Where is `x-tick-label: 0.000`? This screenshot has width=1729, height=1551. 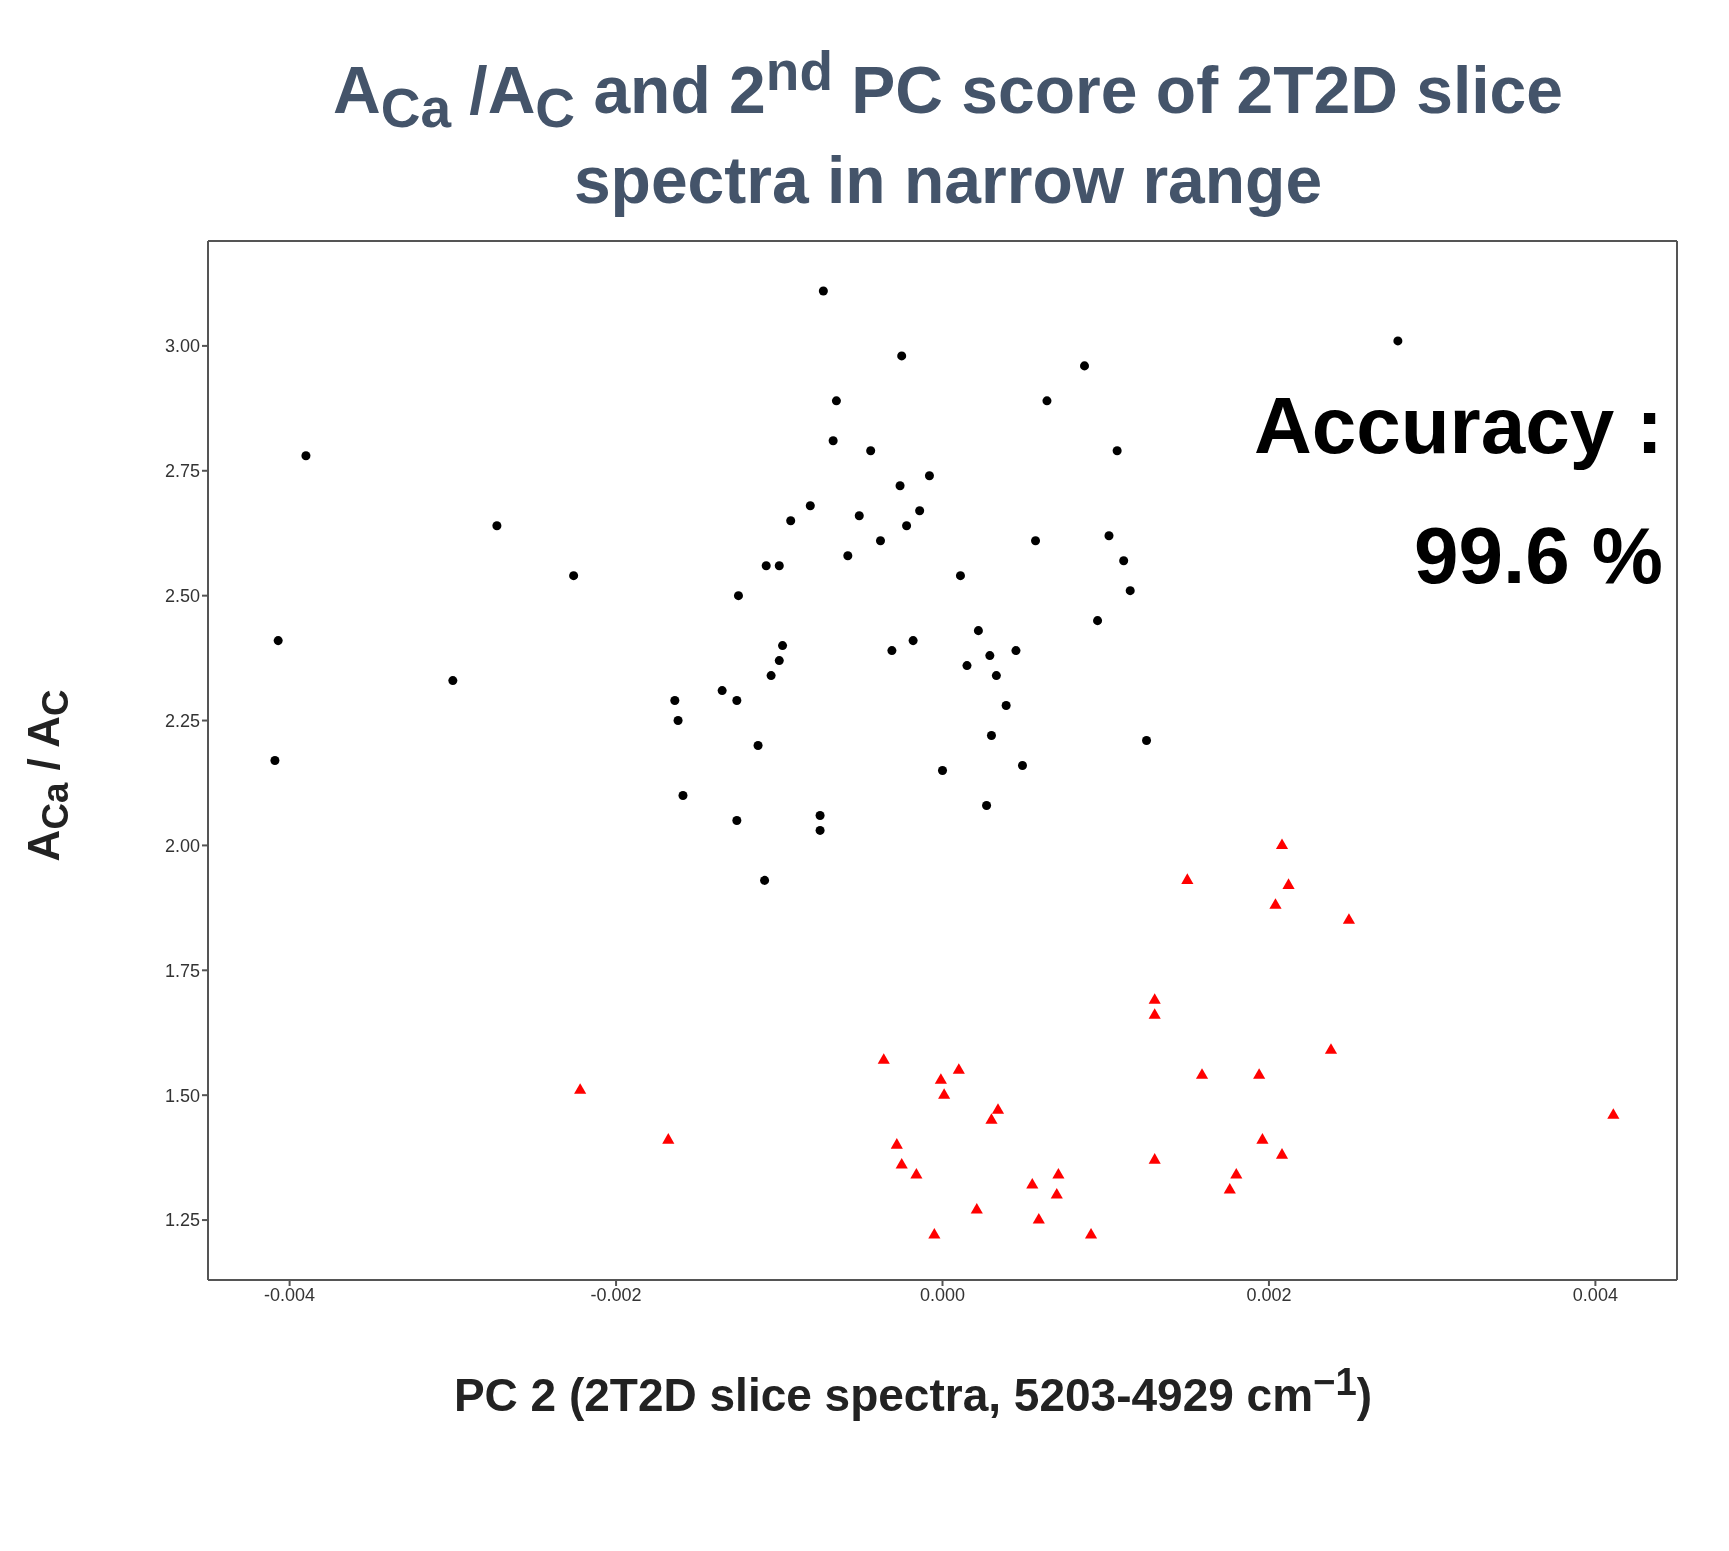
x-tick-label: 0.000 is located at coordinates (942, 1295).